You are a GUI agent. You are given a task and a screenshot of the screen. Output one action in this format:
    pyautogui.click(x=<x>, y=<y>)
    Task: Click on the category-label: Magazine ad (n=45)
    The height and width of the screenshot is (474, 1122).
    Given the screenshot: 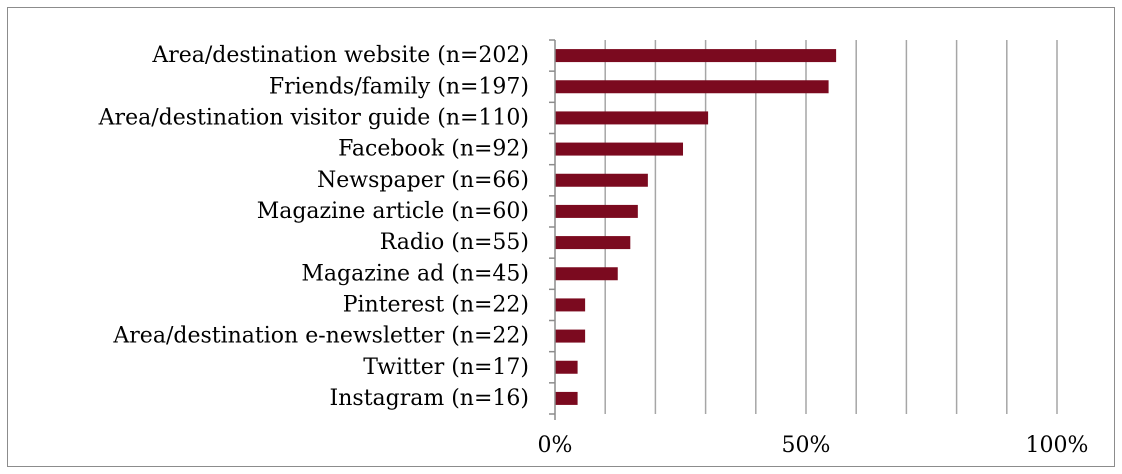 What is the action you would take?
    pyautogui.click(x=415, y=273)
    